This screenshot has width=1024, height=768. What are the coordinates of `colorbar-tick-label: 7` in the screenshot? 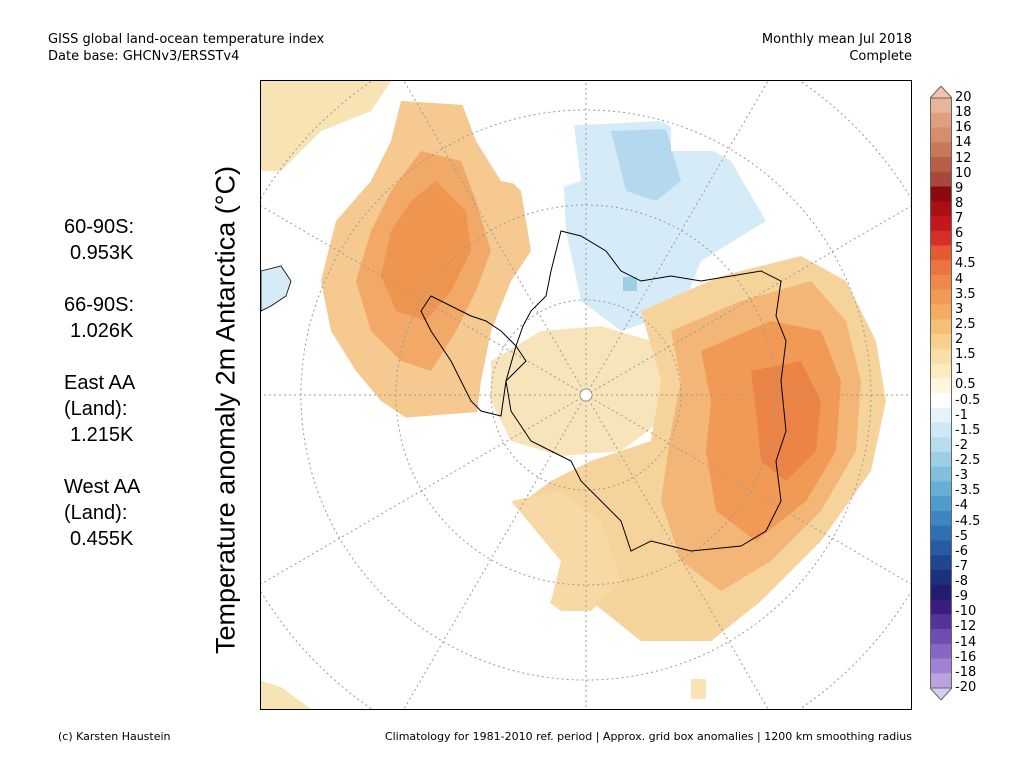 It's located at (959, 219).